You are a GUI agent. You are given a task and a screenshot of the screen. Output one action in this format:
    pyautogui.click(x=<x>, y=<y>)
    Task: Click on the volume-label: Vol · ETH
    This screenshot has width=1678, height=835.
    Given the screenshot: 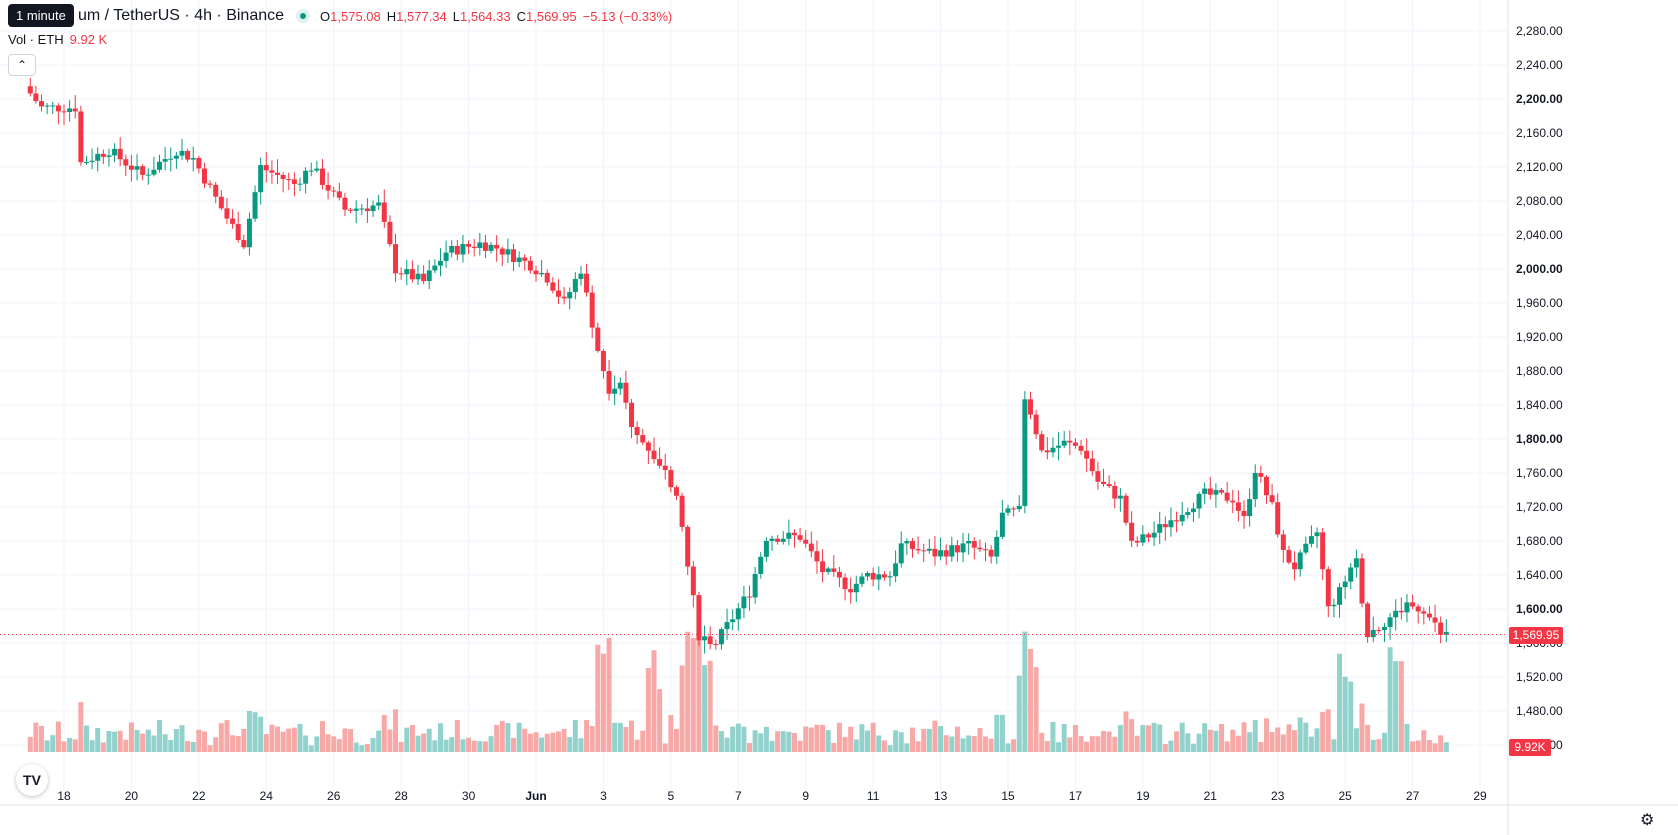 What is the action you would take?
    pyautogui.click(x=36, y=39)
    